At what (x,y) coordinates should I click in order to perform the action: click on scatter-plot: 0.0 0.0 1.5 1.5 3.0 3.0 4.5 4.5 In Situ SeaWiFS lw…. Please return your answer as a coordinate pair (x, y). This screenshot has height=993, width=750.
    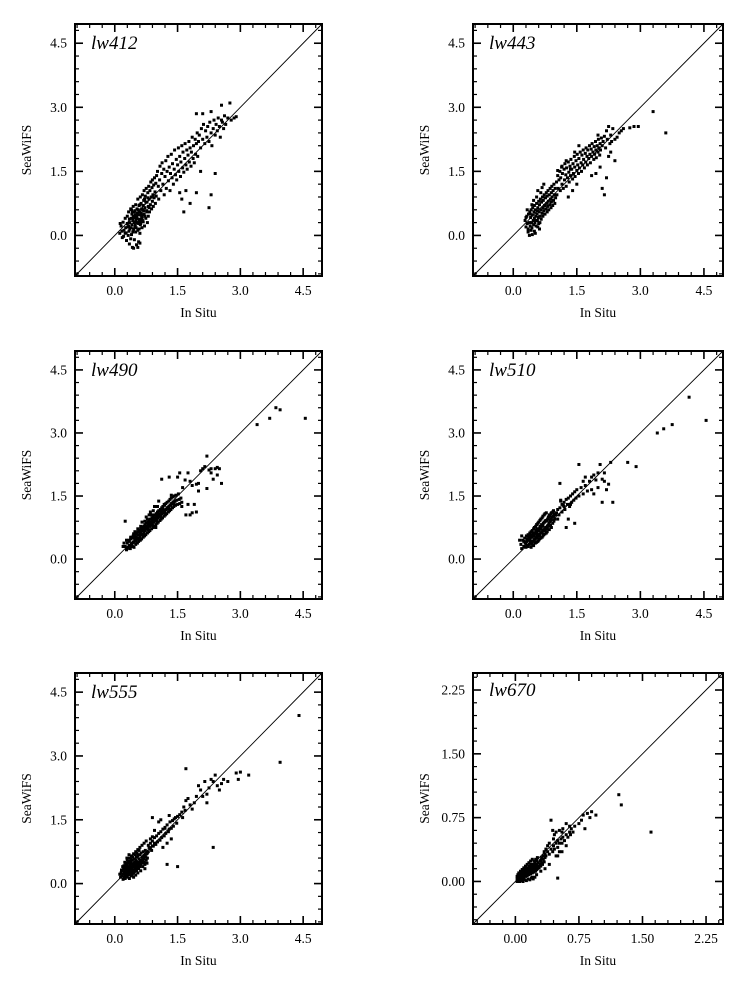
    Looking at the image, I should click on (570, 496).